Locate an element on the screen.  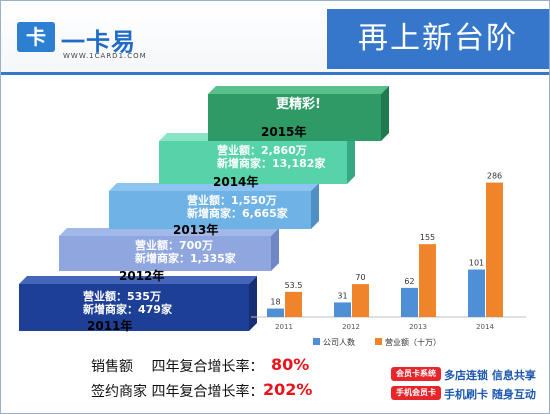
bar-value-label: 31 is located at coordinates (342, 295).